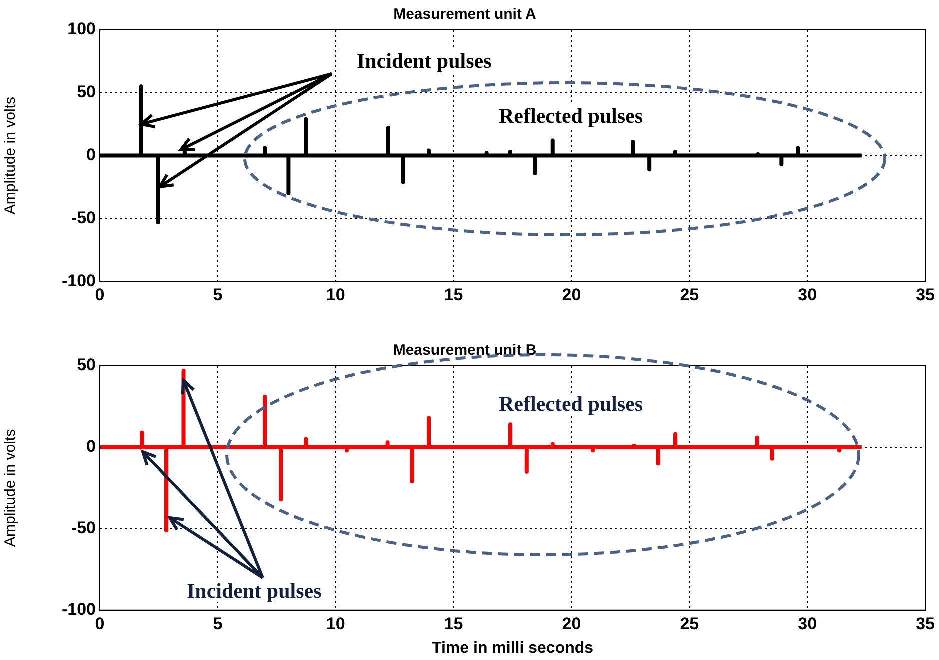 The width and height of the screenshot is (939, 660). Describe the element at coordinates (513, 648) in the screenshot. I see `x-axis-title: Time in milli seconds` at that location.